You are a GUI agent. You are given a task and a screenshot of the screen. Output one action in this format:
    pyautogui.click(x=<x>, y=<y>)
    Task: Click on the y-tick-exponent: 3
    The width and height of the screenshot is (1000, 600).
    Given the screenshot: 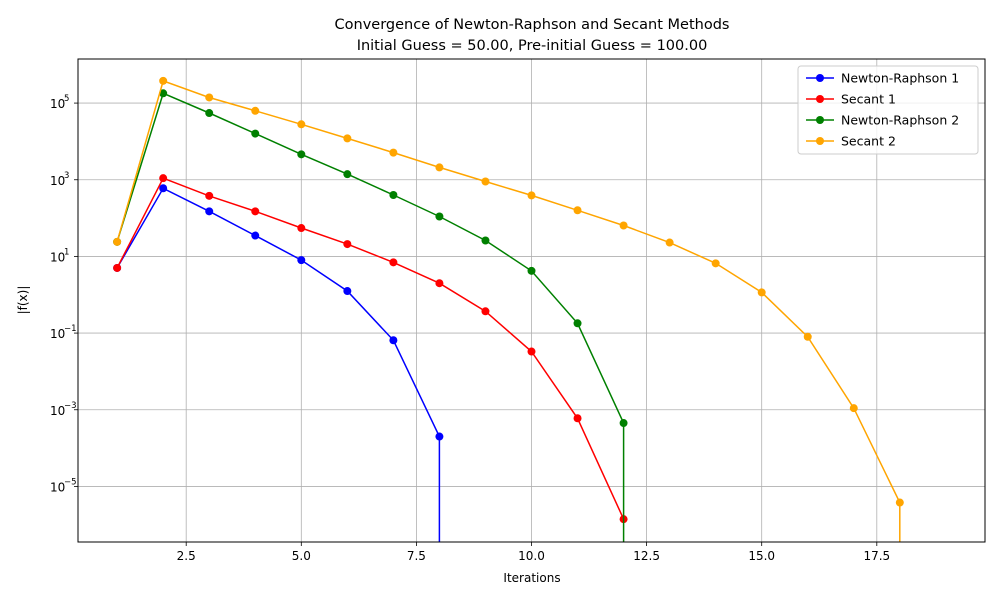 What is the action you would take?
    pyautogui.click(x=66, y=176)
    